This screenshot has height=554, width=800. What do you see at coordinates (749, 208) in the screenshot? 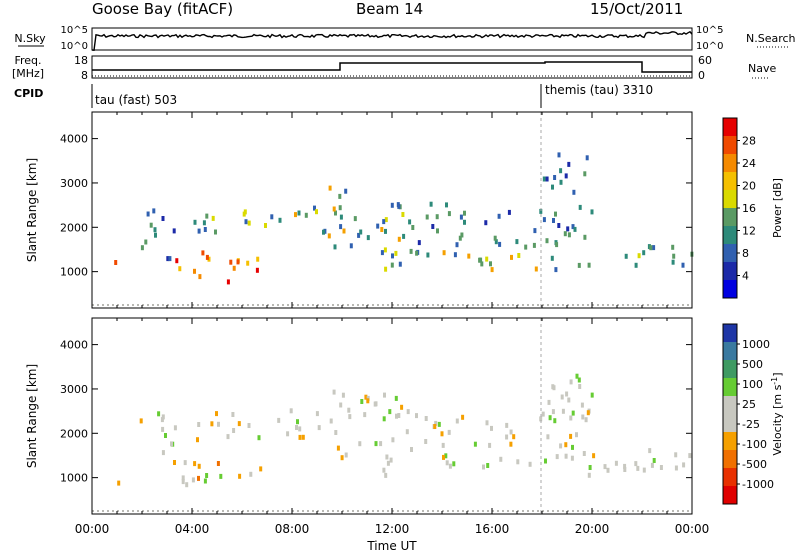
I see `colorbar-tick-label: 16` at bounding box center [749, 208].